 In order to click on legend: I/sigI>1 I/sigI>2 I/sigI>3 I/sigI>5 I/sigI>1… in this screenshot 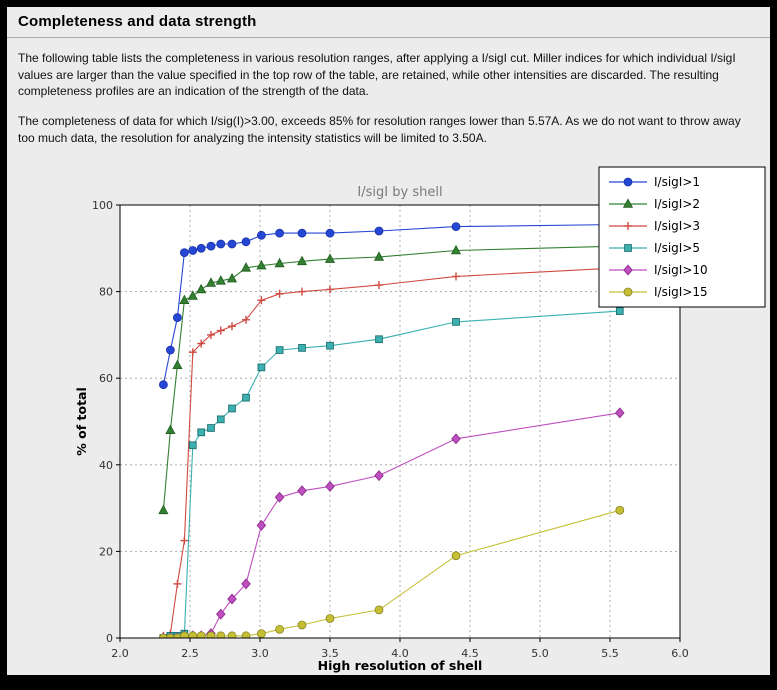, I will do `click(682, 237)`.